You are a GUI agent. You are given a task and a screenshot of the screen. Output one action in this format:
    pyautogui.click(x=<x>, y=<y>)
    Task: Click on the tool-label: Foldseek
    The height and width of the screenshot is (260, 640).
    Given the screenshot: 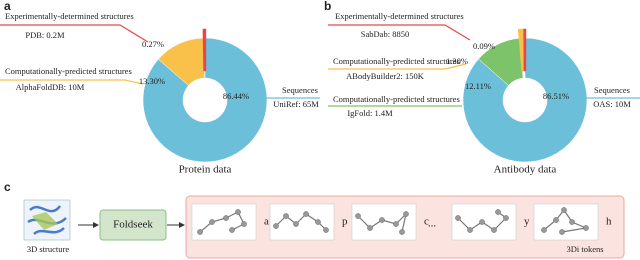 What is the action you would take?
    pyautogui.click(x=133, y=225)
    